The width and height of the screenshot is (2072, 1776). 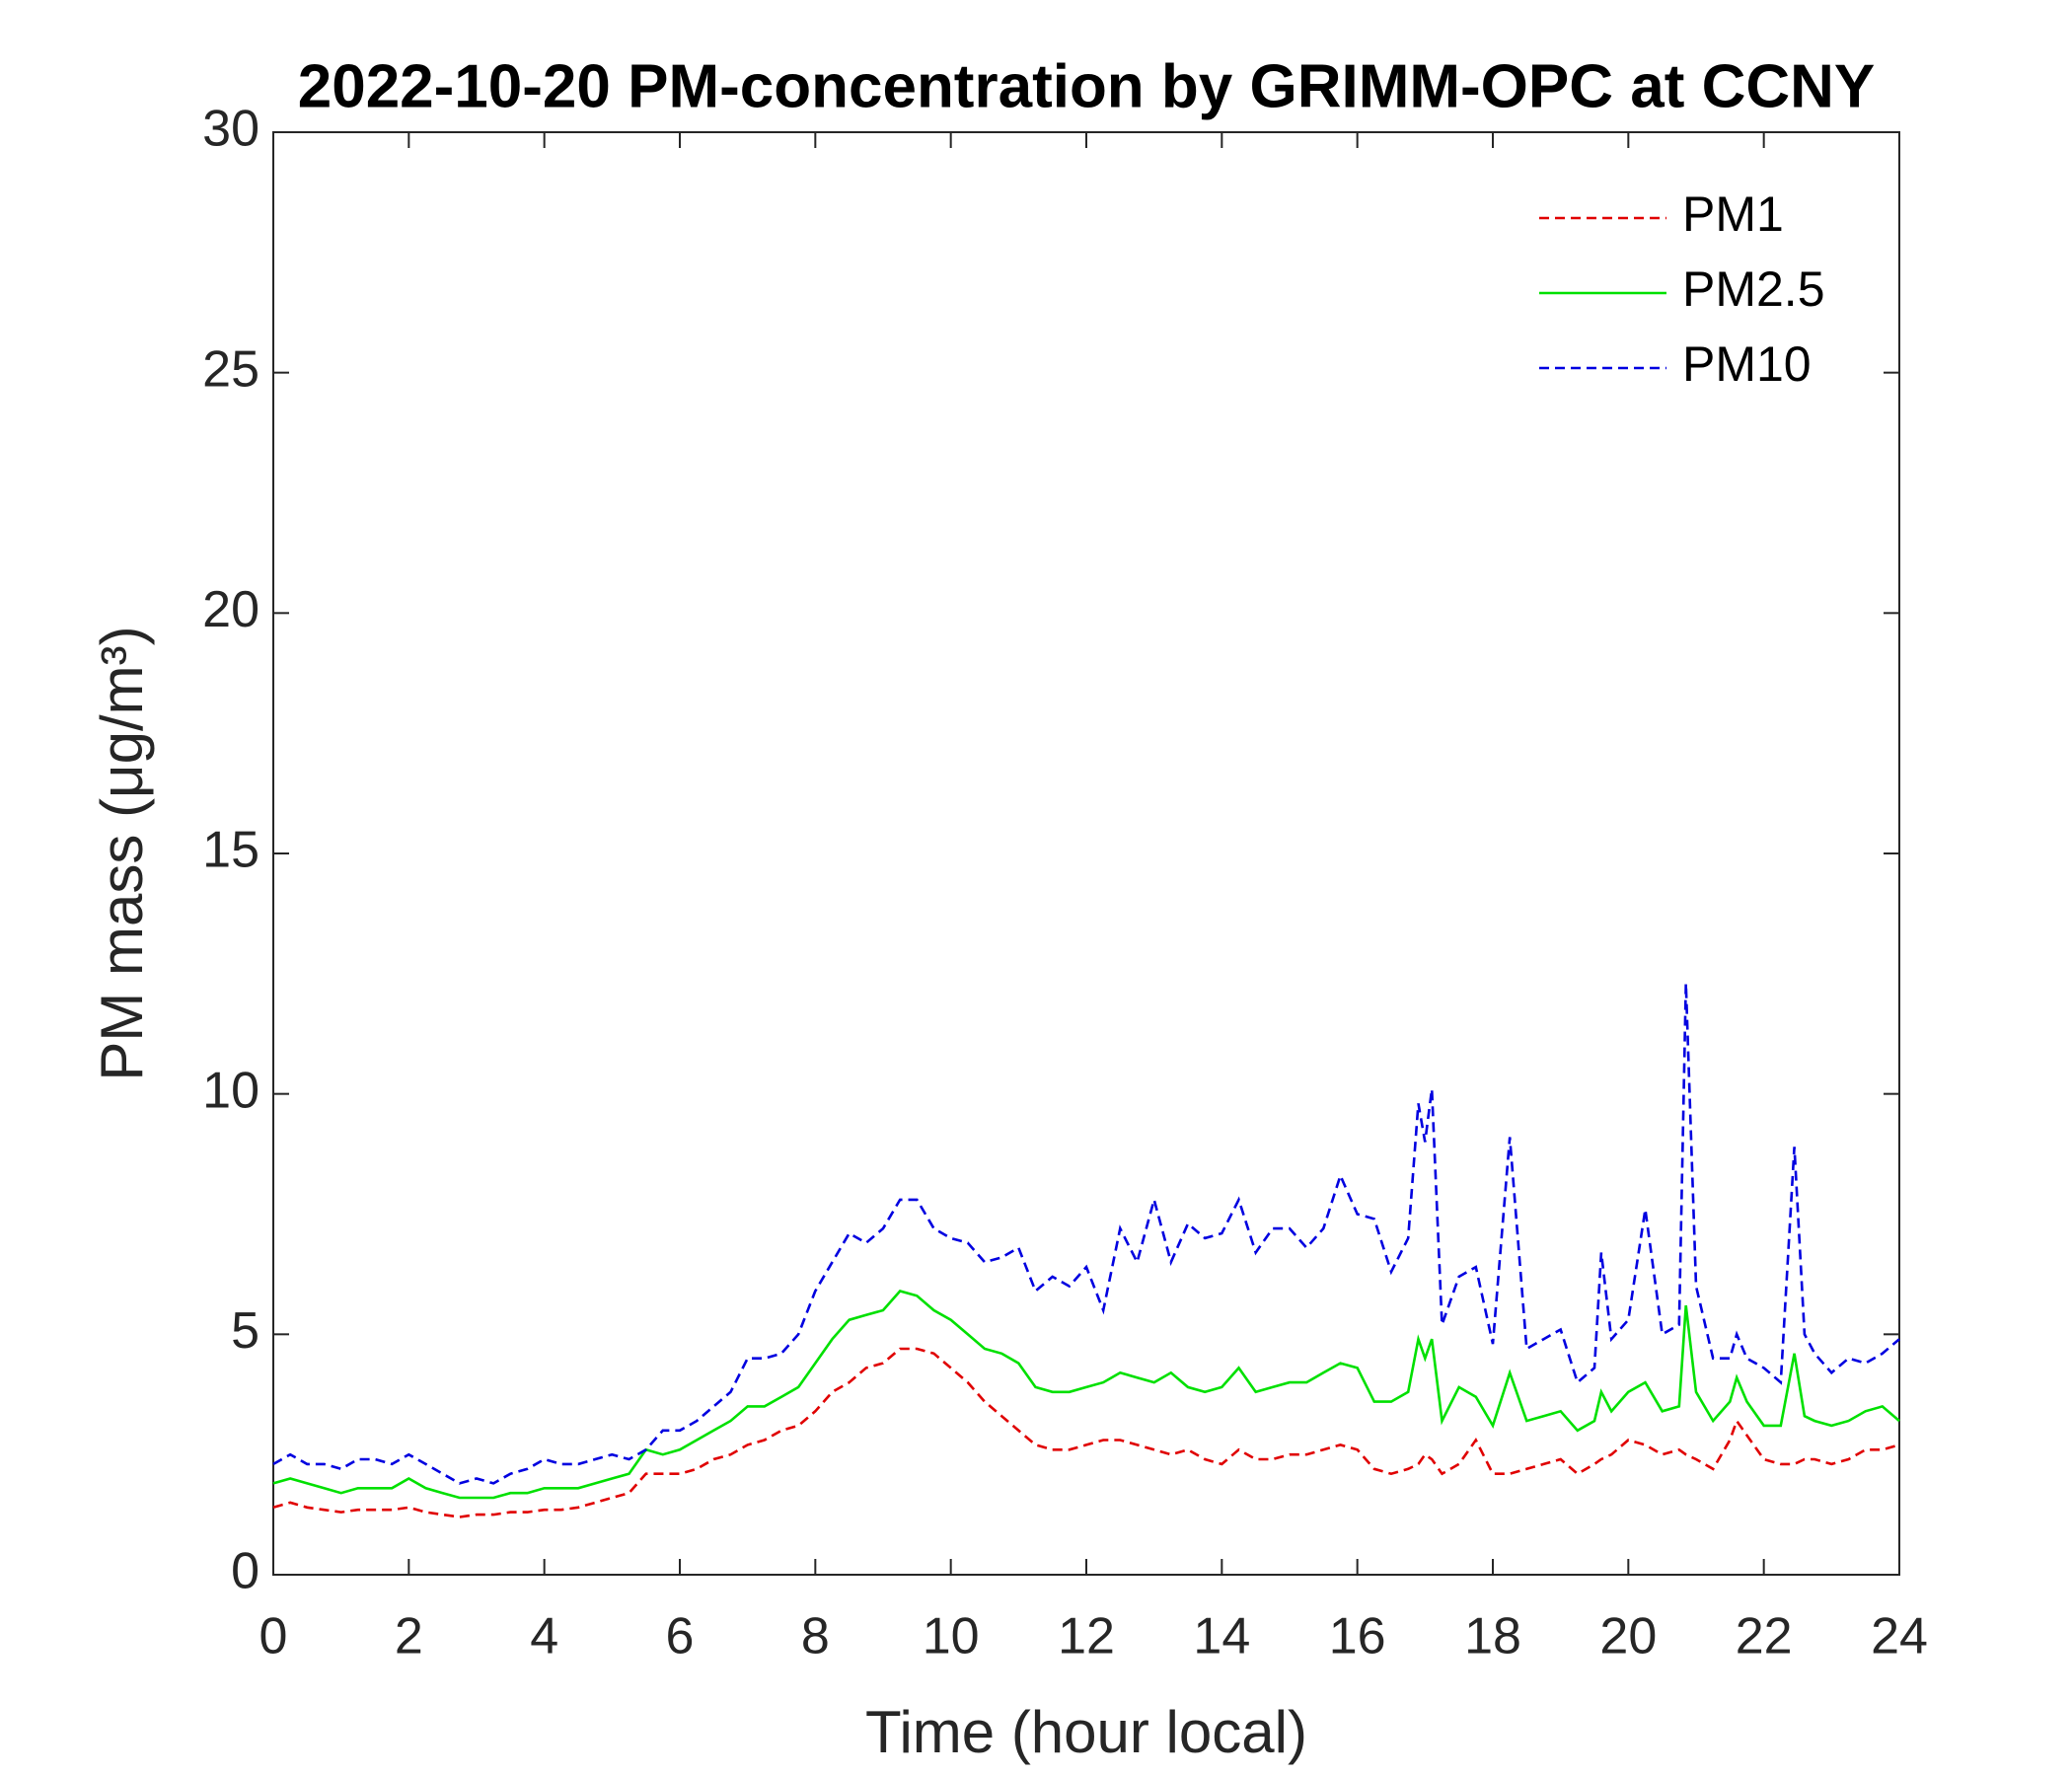 I want to click on legend-label: PM1, so click(x=1733, y=214).